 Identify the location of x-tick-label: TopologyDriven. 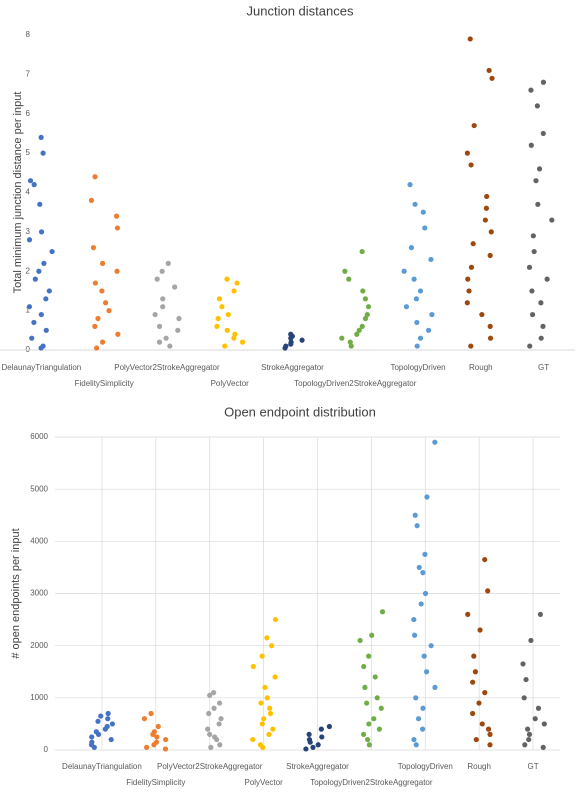
(417, 367).